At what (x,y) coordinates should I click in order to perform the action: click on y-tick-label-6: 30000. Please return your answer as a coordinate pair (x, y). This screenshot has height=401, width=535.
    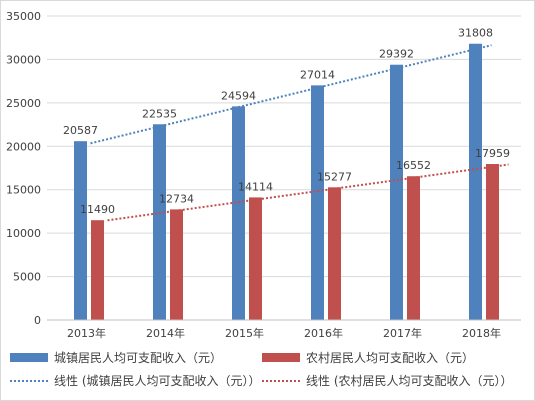
    Looking at the image, I should click on (23, 59).